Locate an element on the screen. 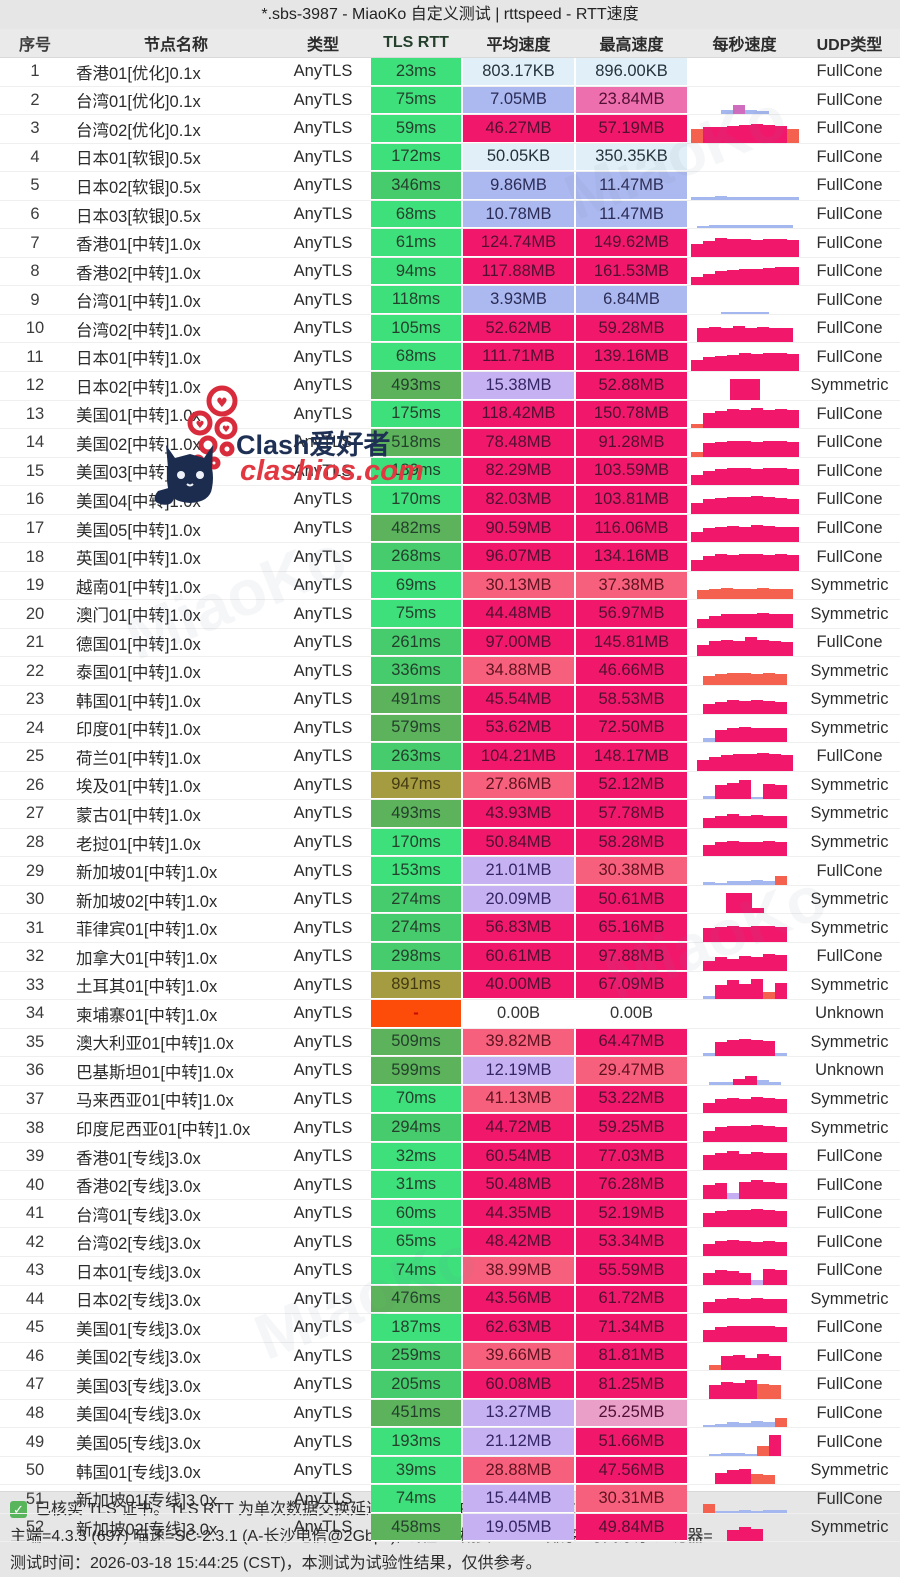 The image size is (900, 1577). row-index: 41 is located at coordinates (35, 1213).